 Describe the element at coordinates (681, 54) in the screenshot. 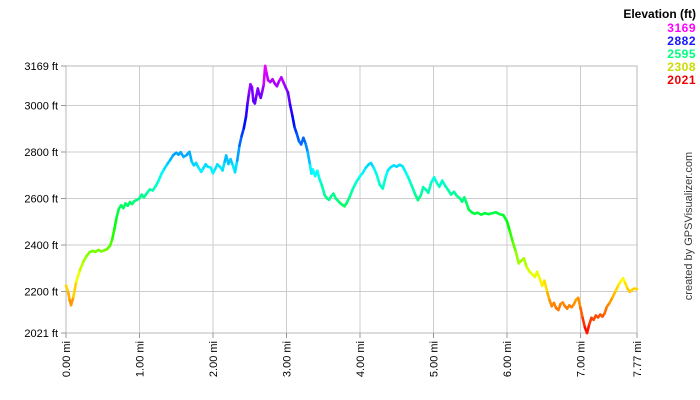

I see `legend-entry: 2595` at that location.